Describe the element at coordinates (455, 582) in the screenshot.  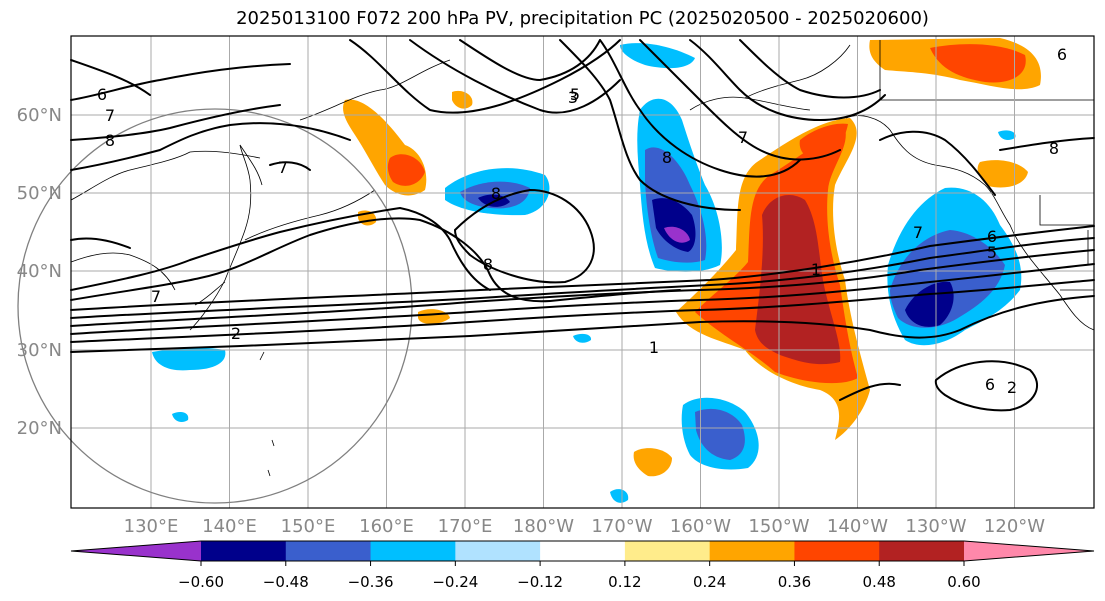
I see `colorbar-tick-label-3: −0.24` at that location.